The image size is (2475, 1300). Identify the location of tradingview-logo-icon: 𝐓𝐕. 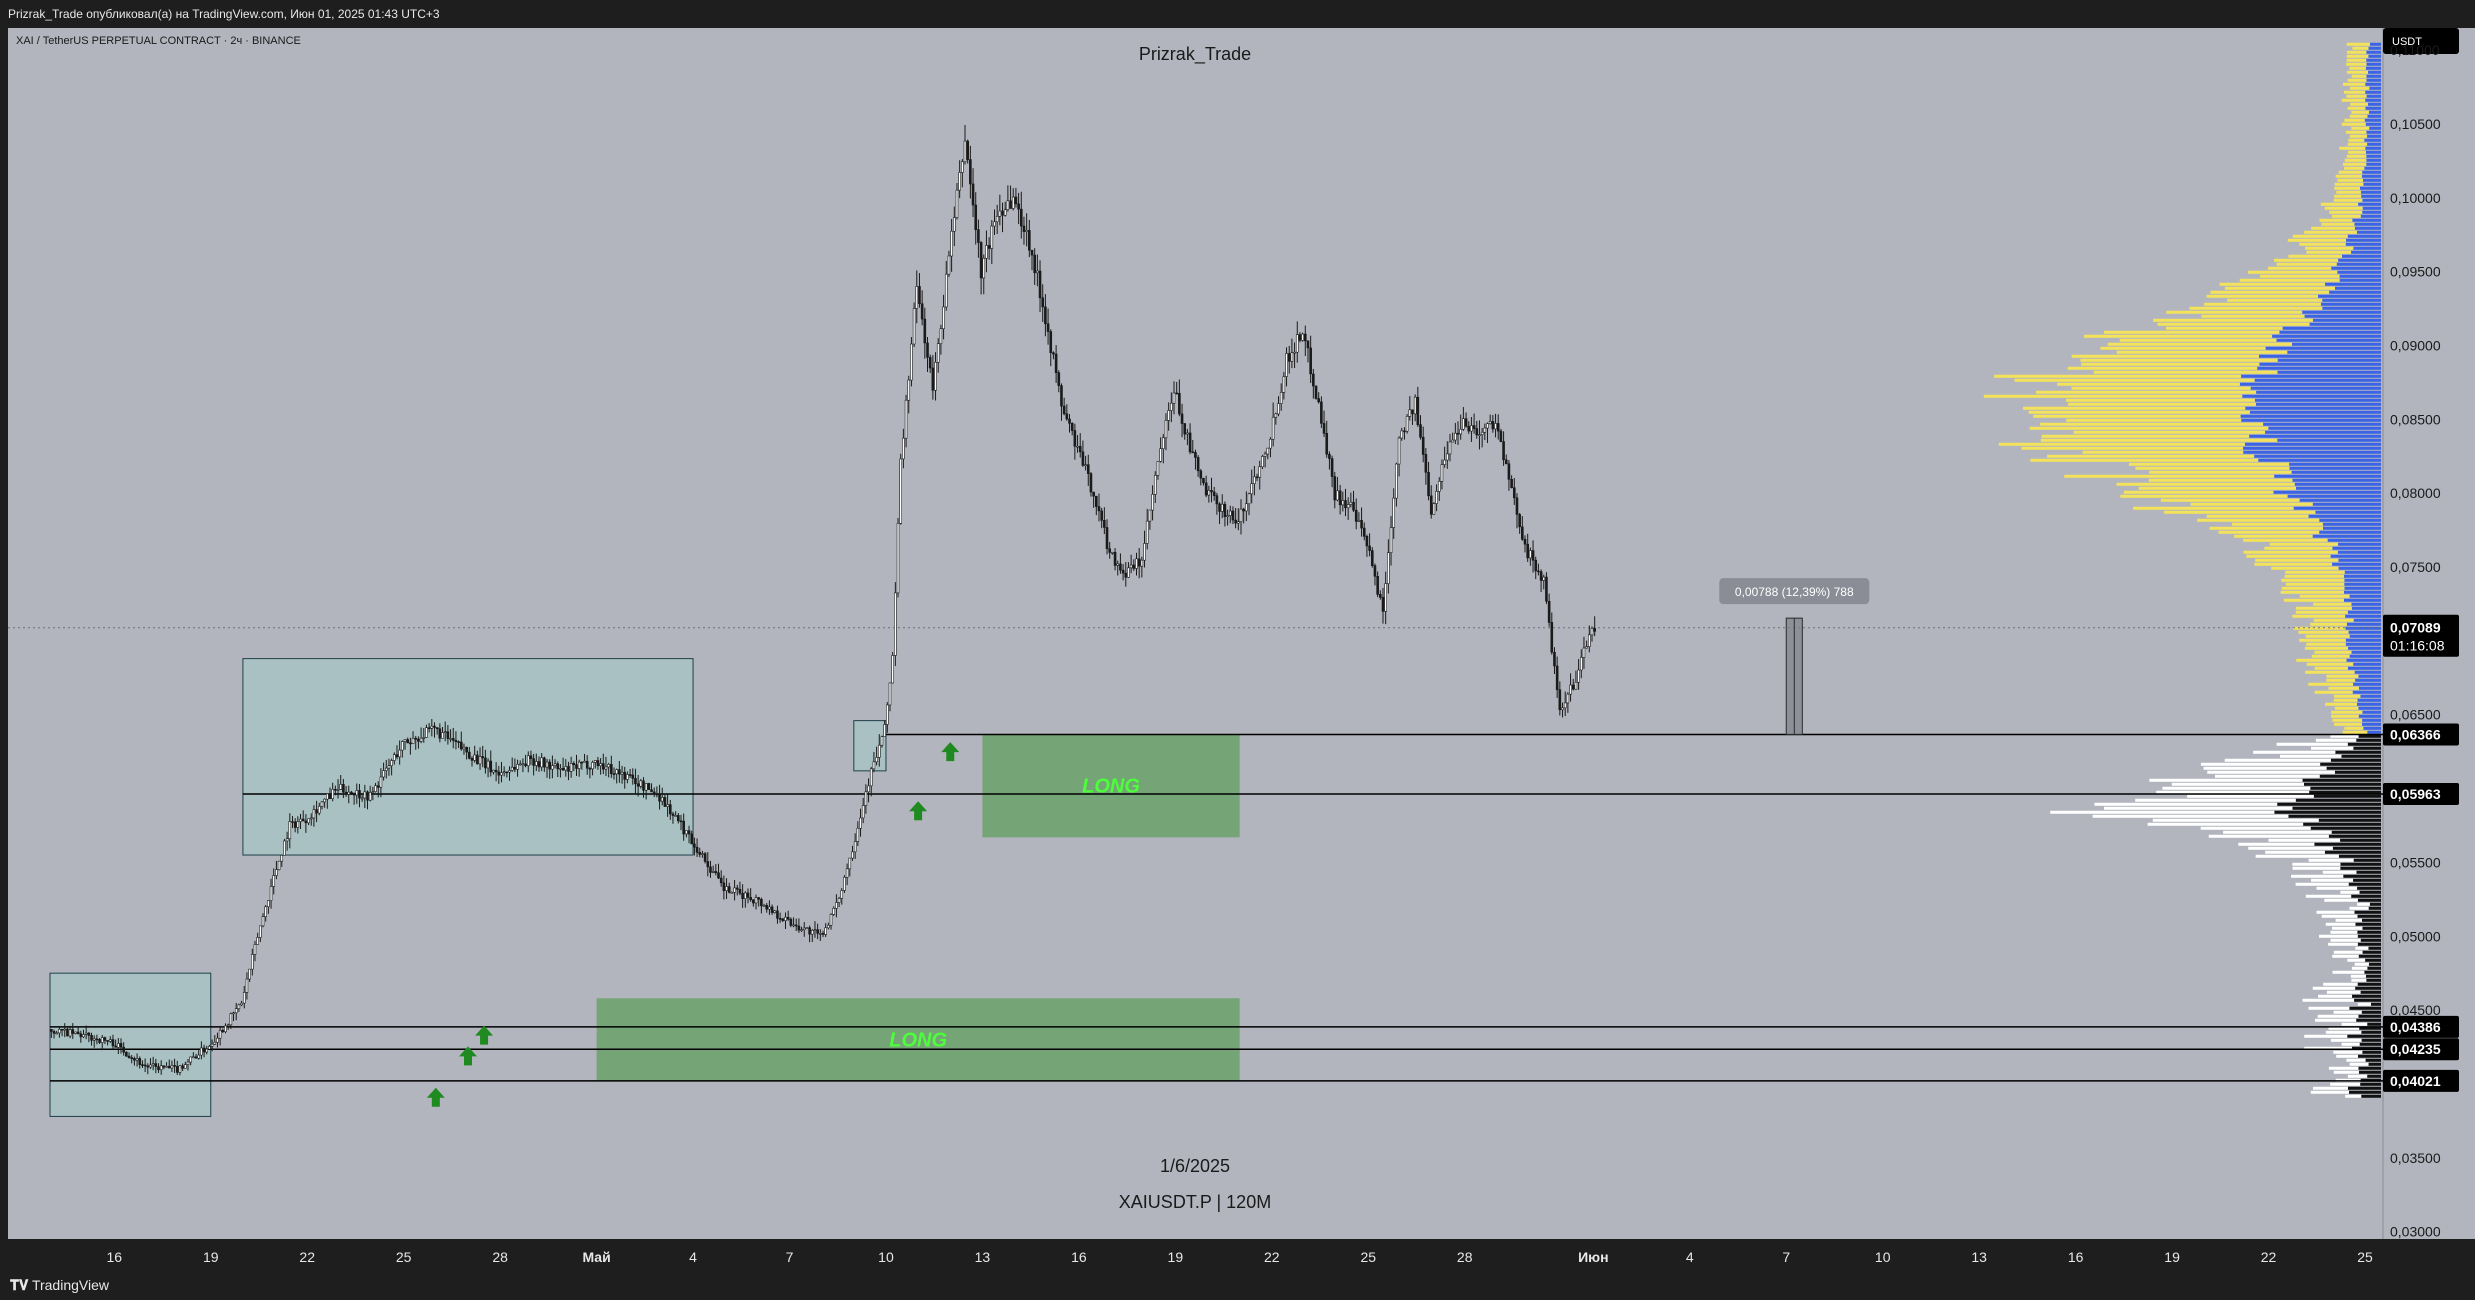
(19, 1285).